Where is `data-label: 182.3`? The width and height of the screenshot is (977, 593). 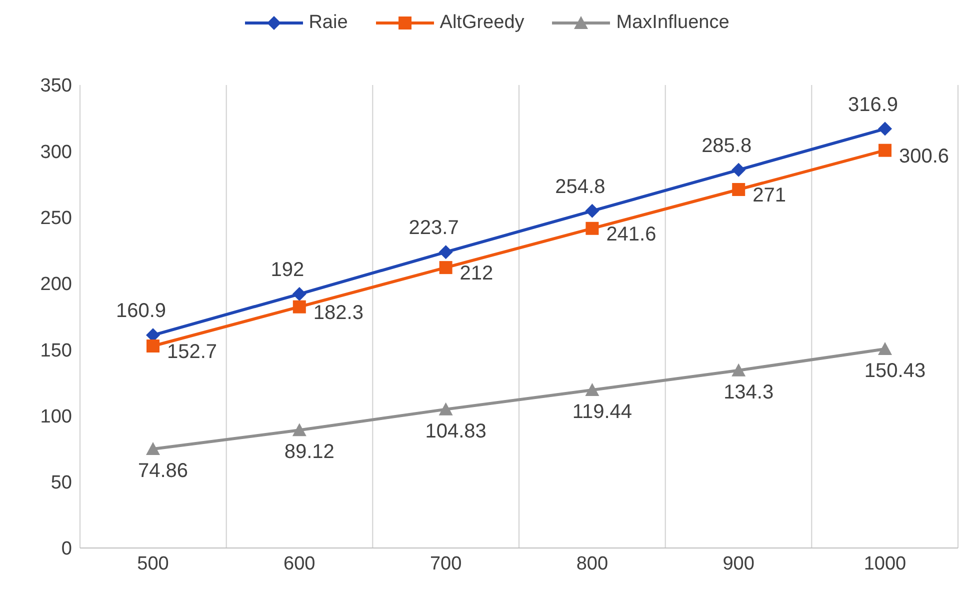
data-label: 182.3 is located at coordinates (338, 313).